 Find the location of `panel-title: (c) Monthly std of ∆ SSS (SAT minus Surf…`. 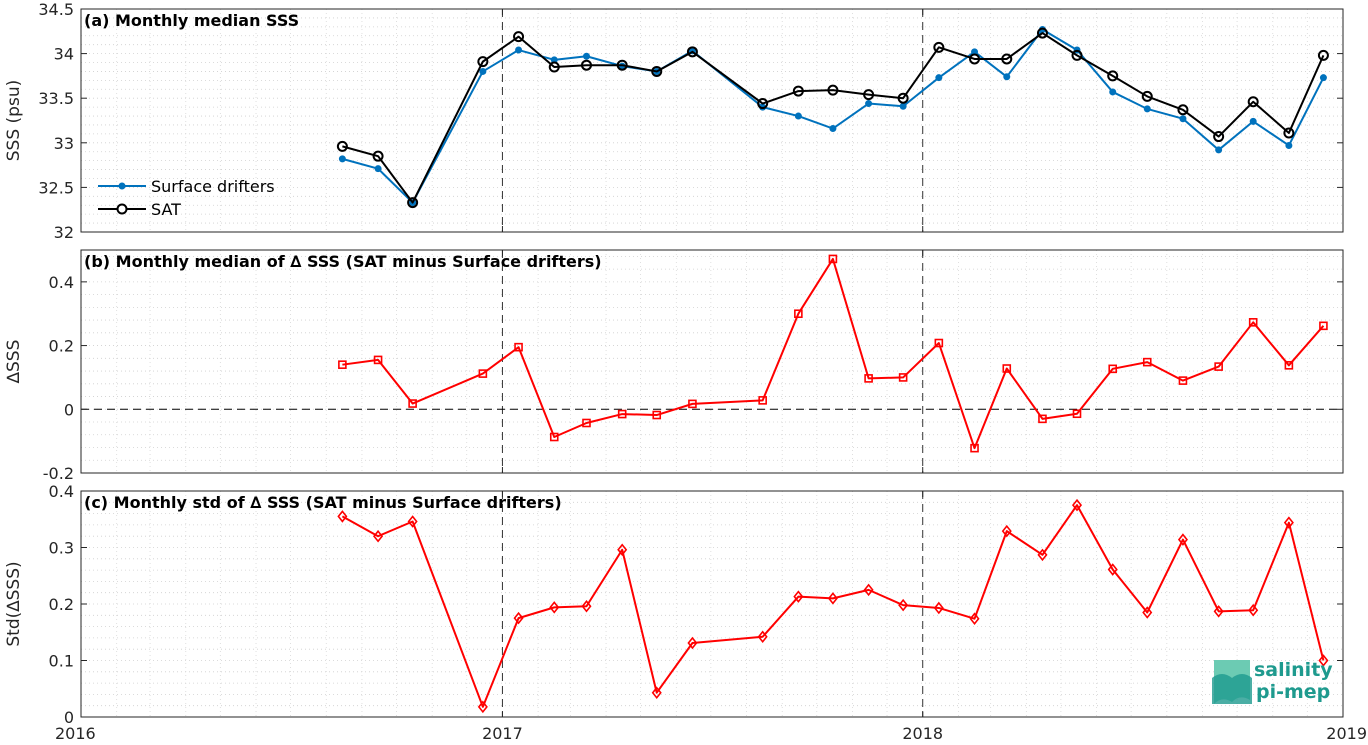

panel-title: (c) Monthly std of ∆ SSS (SAT minus Surf… is located at coordinates (323, 502).